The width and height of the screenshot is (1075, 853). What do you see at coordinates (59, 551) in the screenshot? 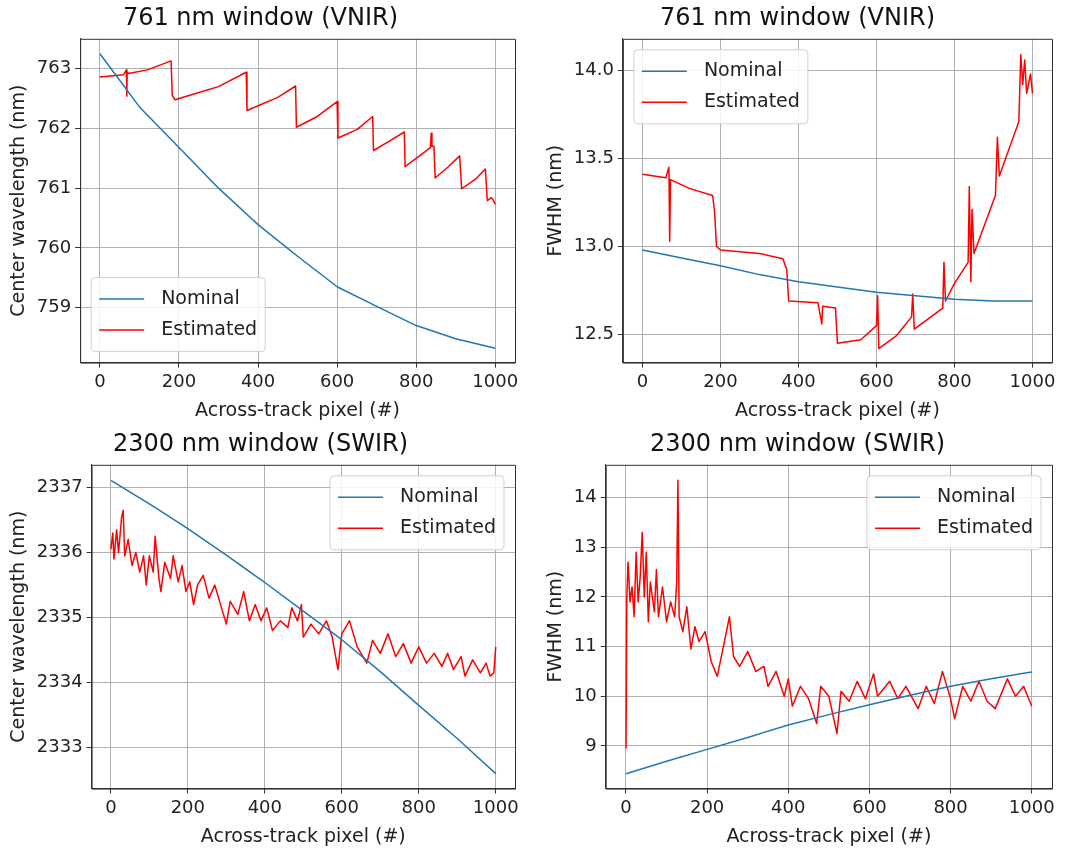
I see `y-tick-label: 2336` at bounding box center [59, 551].